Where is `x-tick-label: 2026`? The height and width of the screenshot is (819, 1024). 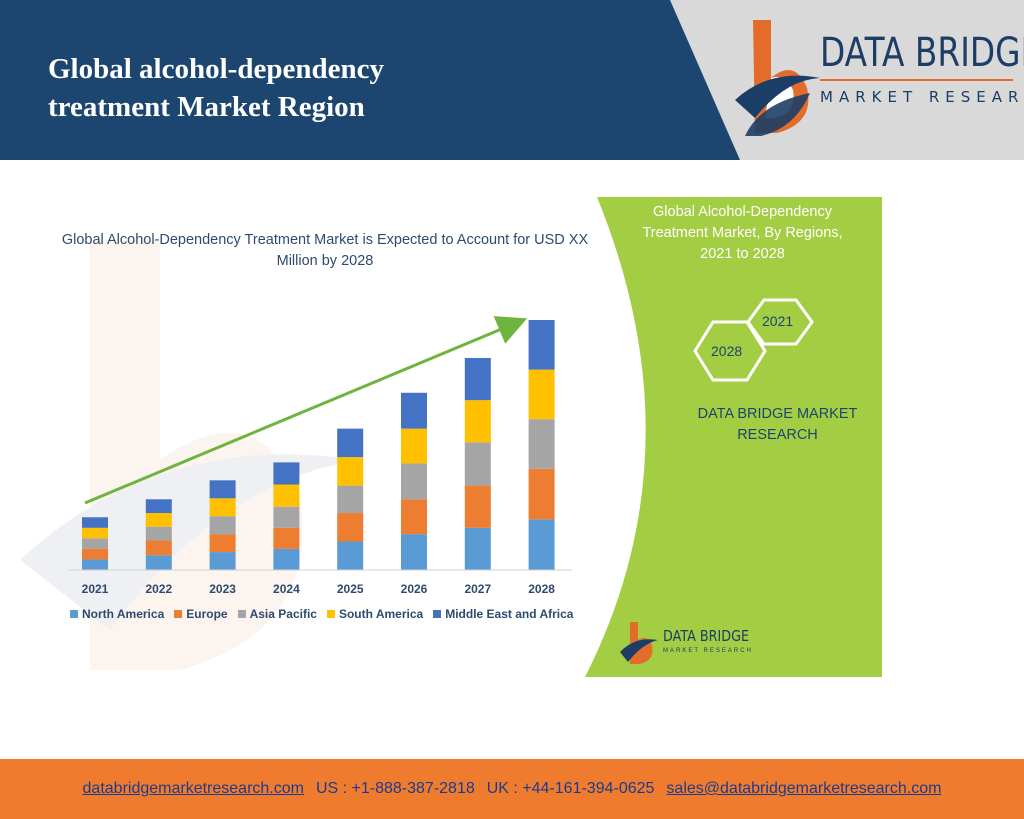 x-tick-label: 2026 is located at coordinates (414, 589).